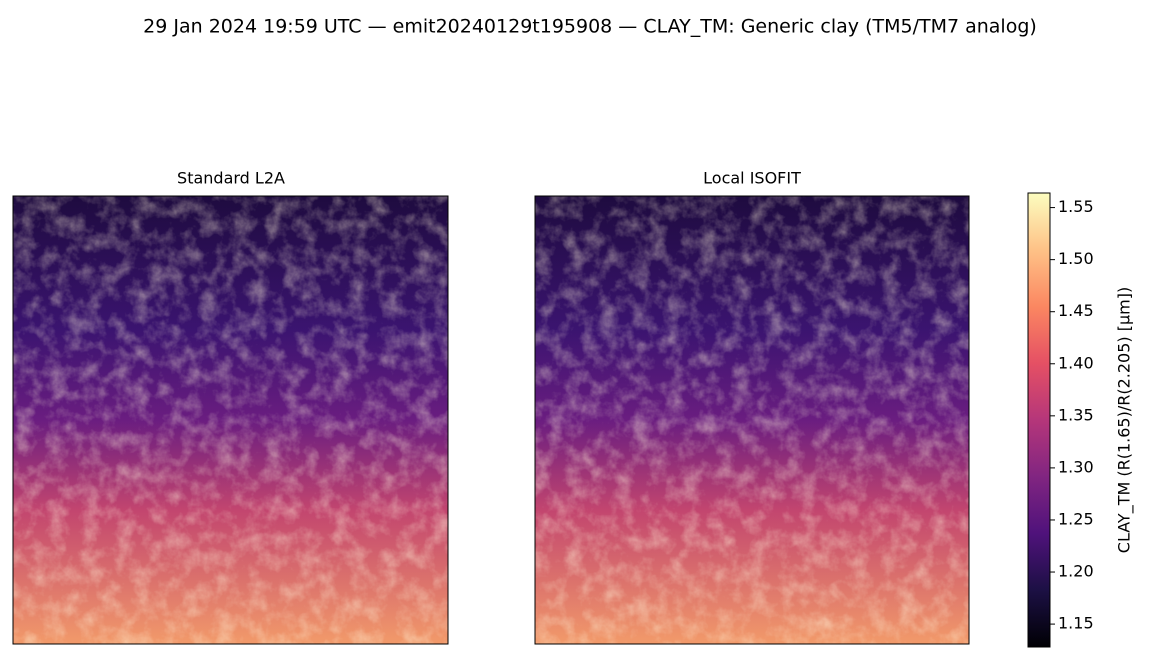 The image size is (1155, 665). What do you see at coordinates (1076, 571) in the screenshot?
I see `colorbar-tick-label: 1.20` at bounding box center [1076, 571].